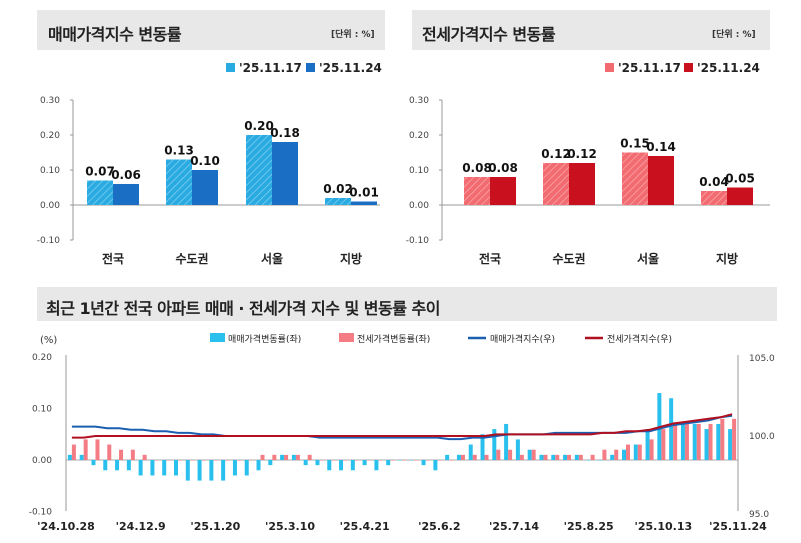 The width and height of the screenshot is (801, 543). What do you see at coordinates (639, 339) in the screenshot?
I see `trend-legend-label-3: 전세가격지수(우)` at bounding box center [639, 339].